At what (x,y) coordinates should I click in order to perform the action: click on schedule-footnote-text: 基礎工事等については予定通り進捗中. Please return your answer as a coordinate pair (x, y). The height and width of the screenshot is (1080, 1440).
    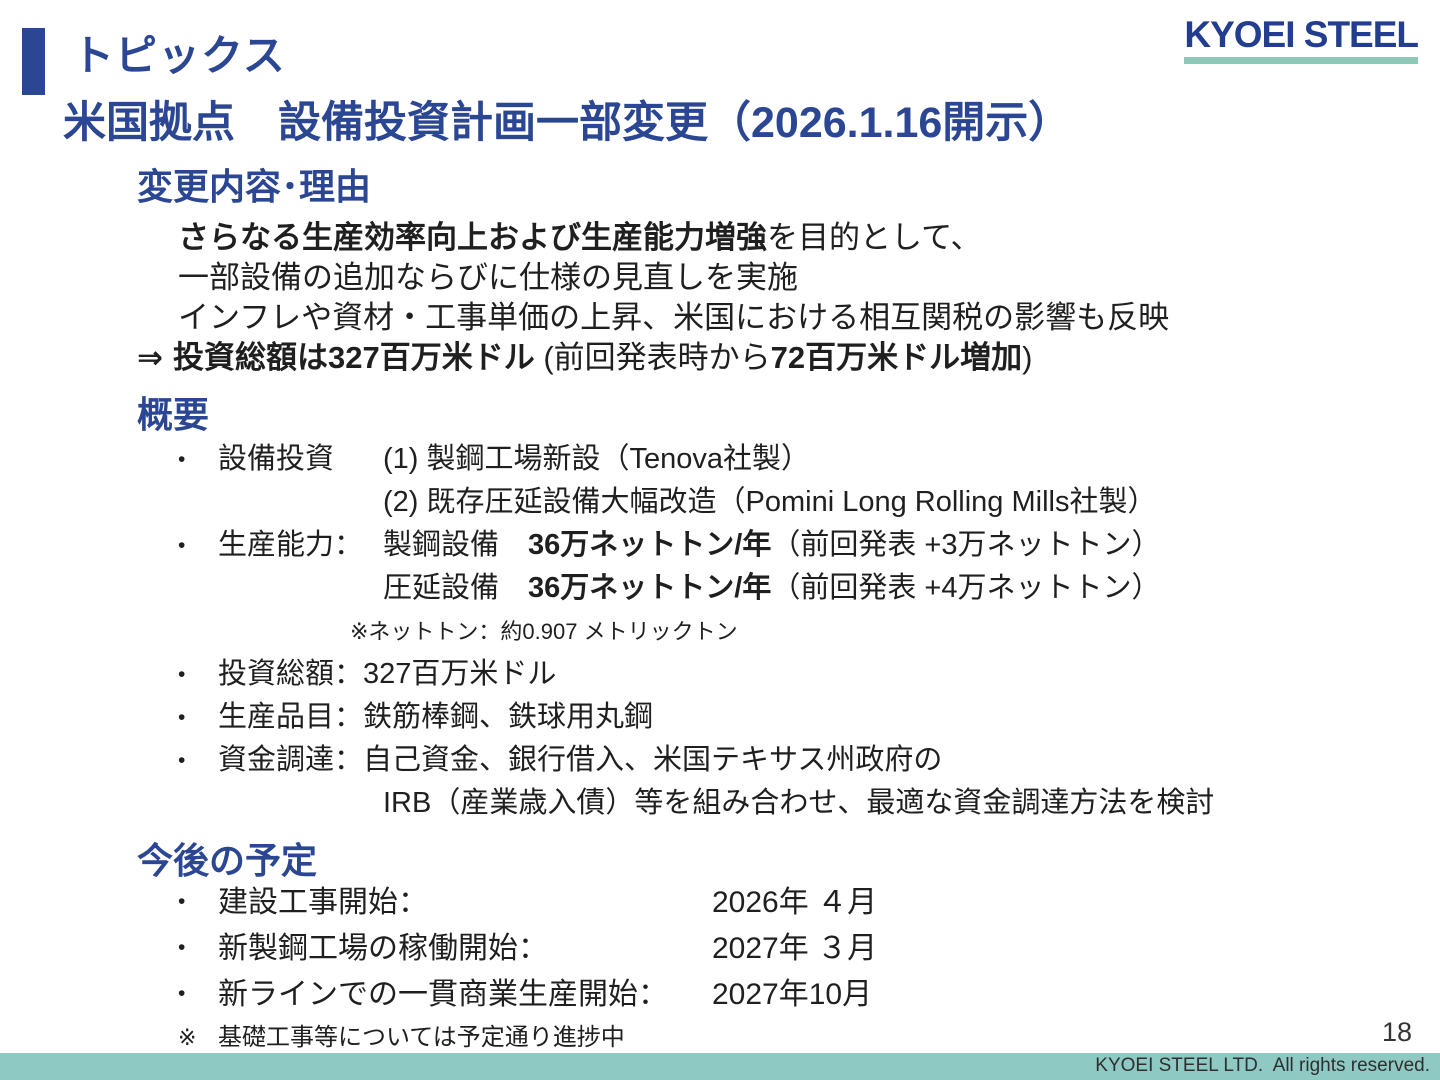
    Looking at the image, I should click on (421, 1037).